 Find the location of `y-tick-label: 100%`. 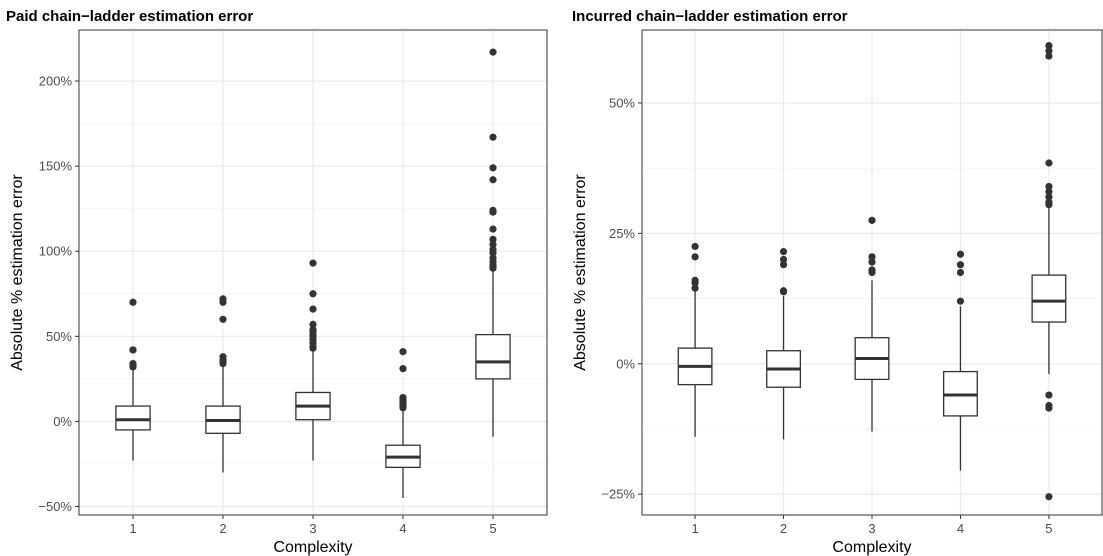

y-tick-label: 100% is located at coordinates (56, 251).